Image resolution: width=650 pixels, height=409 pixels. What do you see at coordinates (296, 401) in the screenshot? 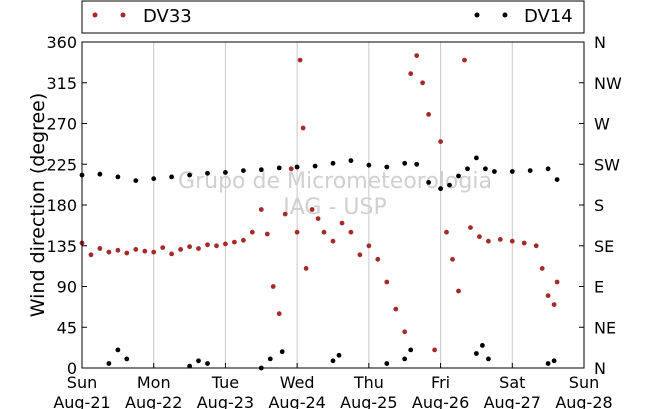
I see `x-tick-label-date: Aug-24` at bounding box center [296, 401].